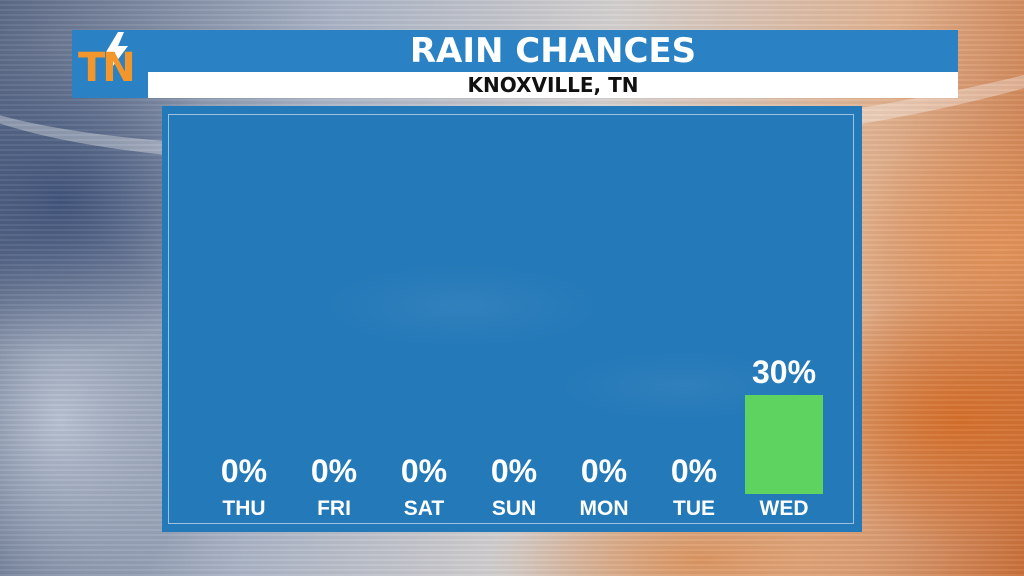 The height and width of the screenshot is (576, 1024). Describe the element at coordinates (243, 508) in the screenshot. I see `category-label-thu: THU` at that location.